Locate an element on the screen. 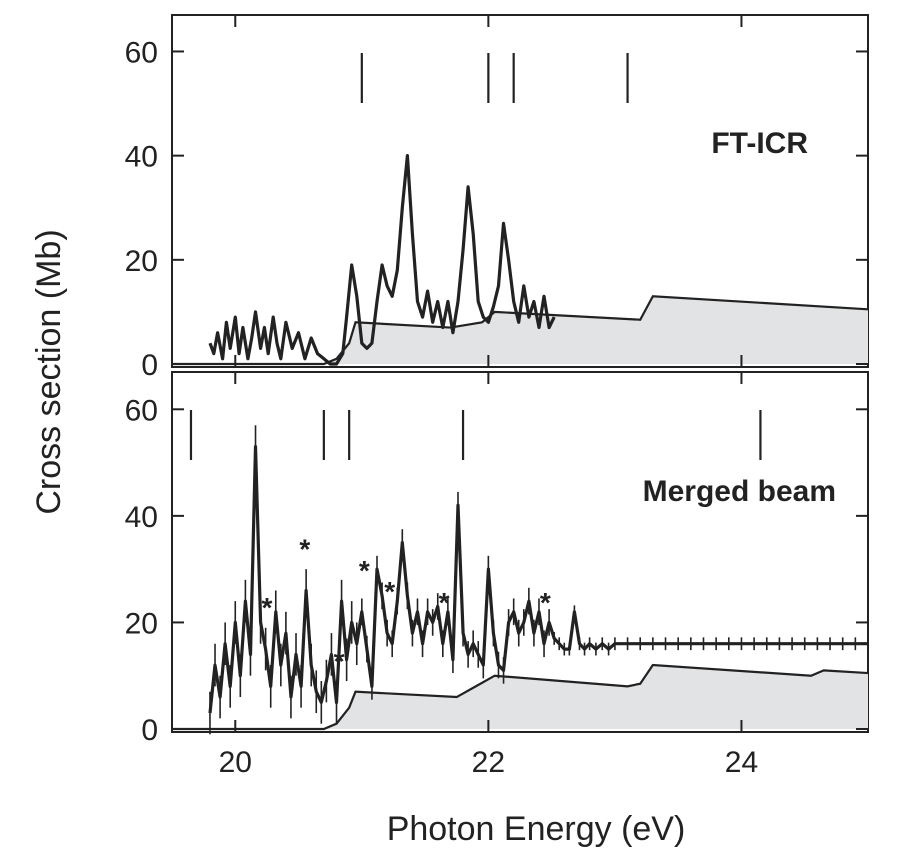 This screenshot has height=868, width=914. bottom-y-tick-label: 40 is located at coordinates (141, 517).